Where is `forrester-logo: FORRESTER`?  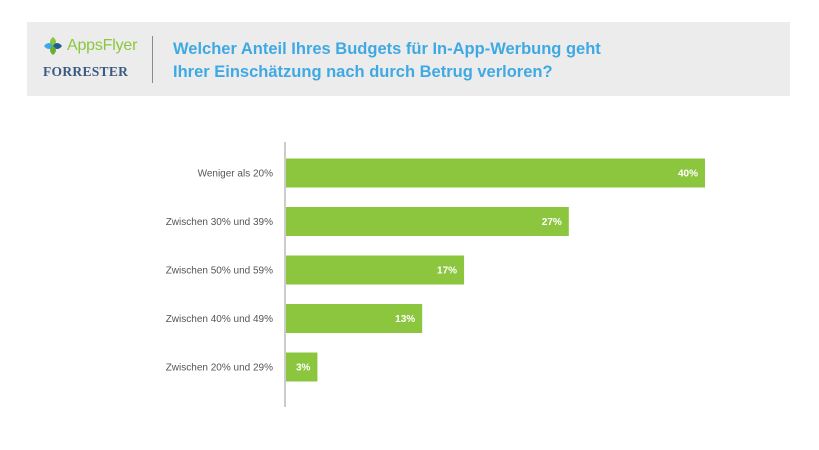
forrester-logo: FORRESTER is located at coordinates (86, 71).